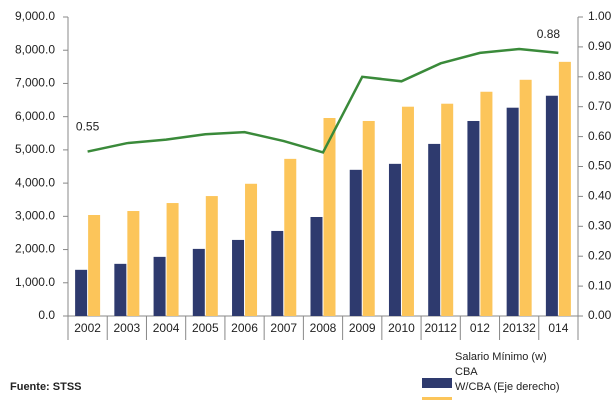 The height and width of the screenshot is (400, 614). I want to click on y2-tick-label: 0.20, so click(600, 255).